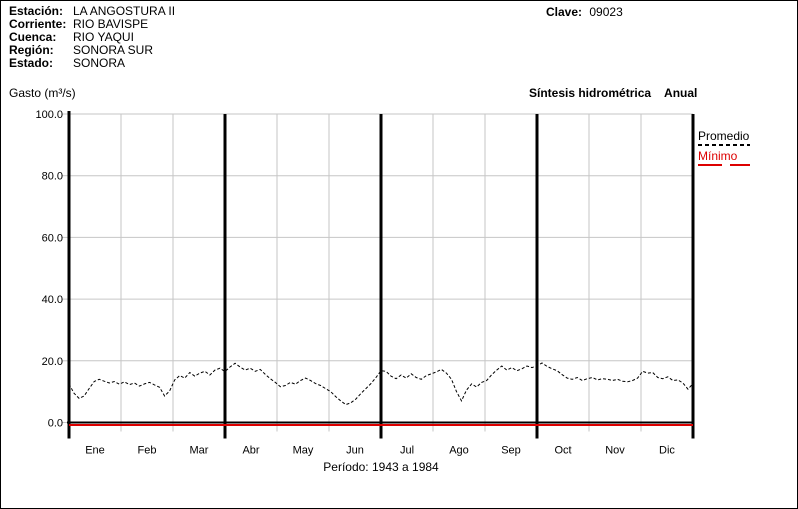 This screenshot has width=798, height=509. Describe the element at coordinates (724, 145) in the screenshot. I see `promedio-legend-line` at that location.